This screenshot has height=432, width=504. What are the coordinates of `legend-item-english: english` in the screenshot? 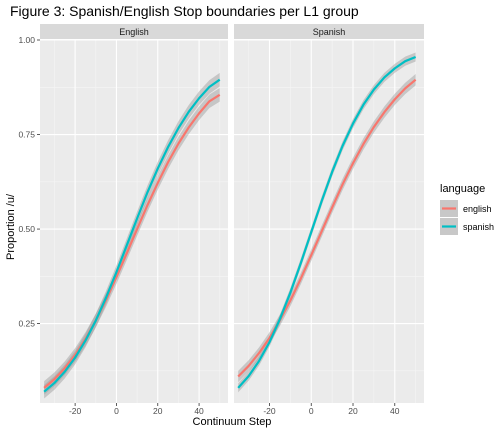 It's located at (466, 208).